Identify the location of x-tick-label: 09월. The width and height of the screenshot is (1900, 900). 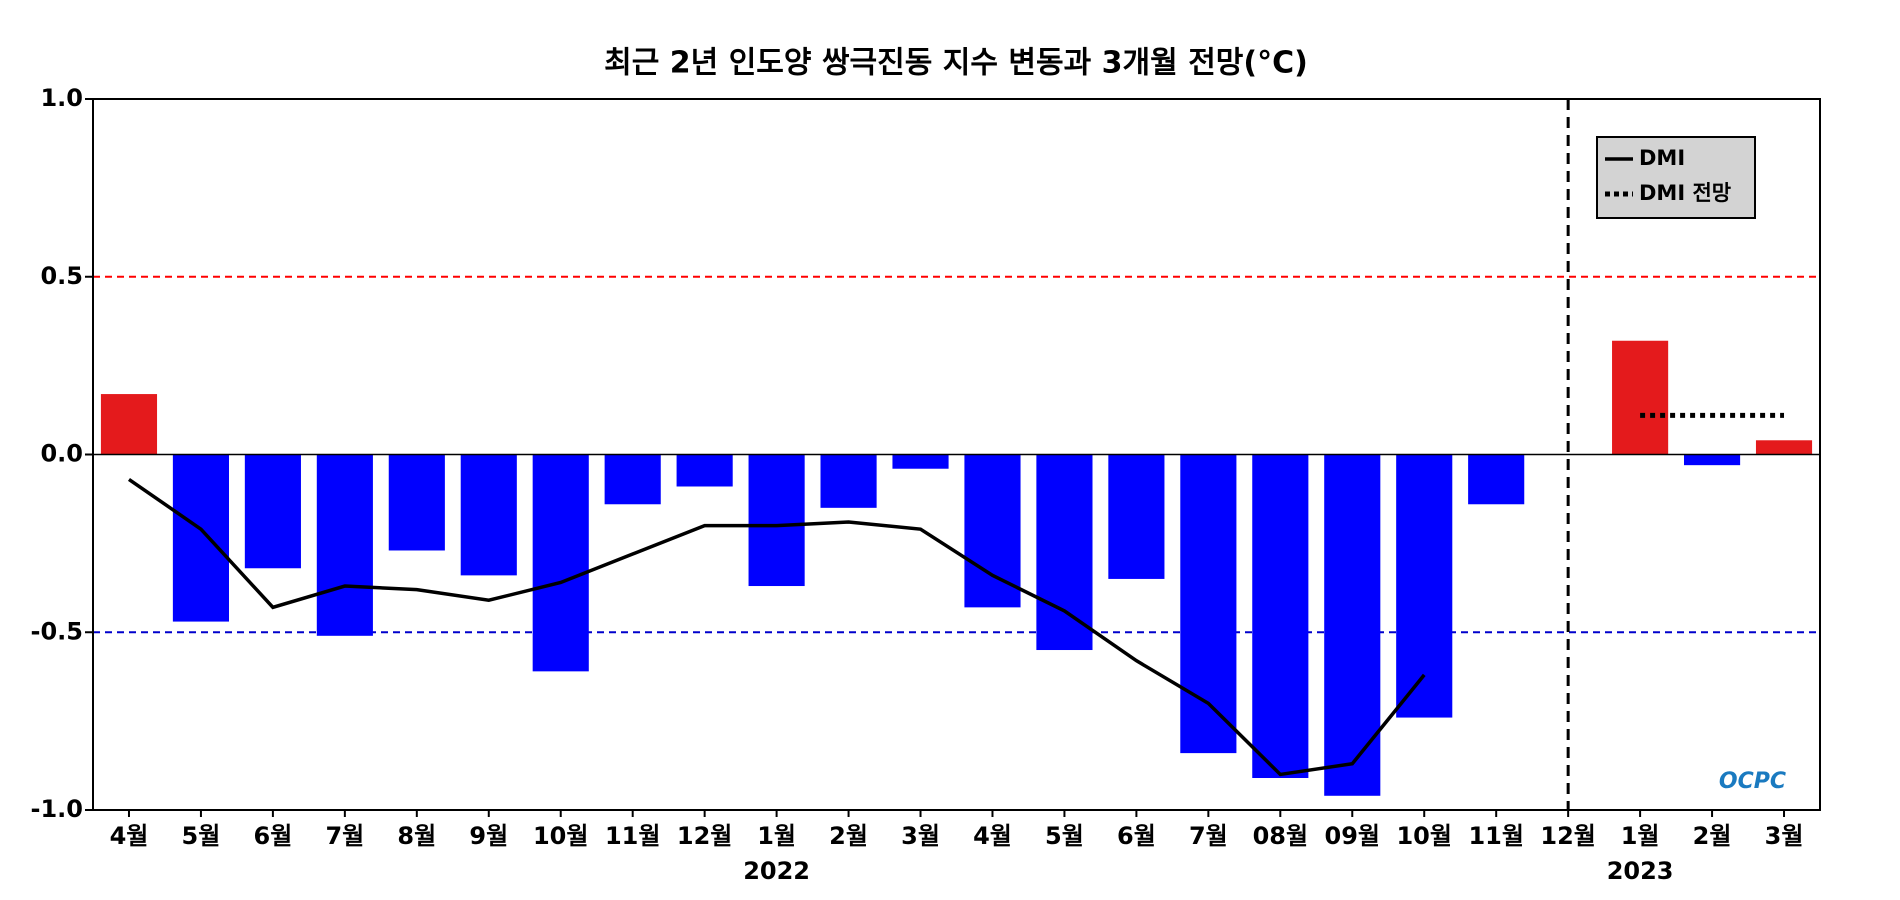
(1352, 836).